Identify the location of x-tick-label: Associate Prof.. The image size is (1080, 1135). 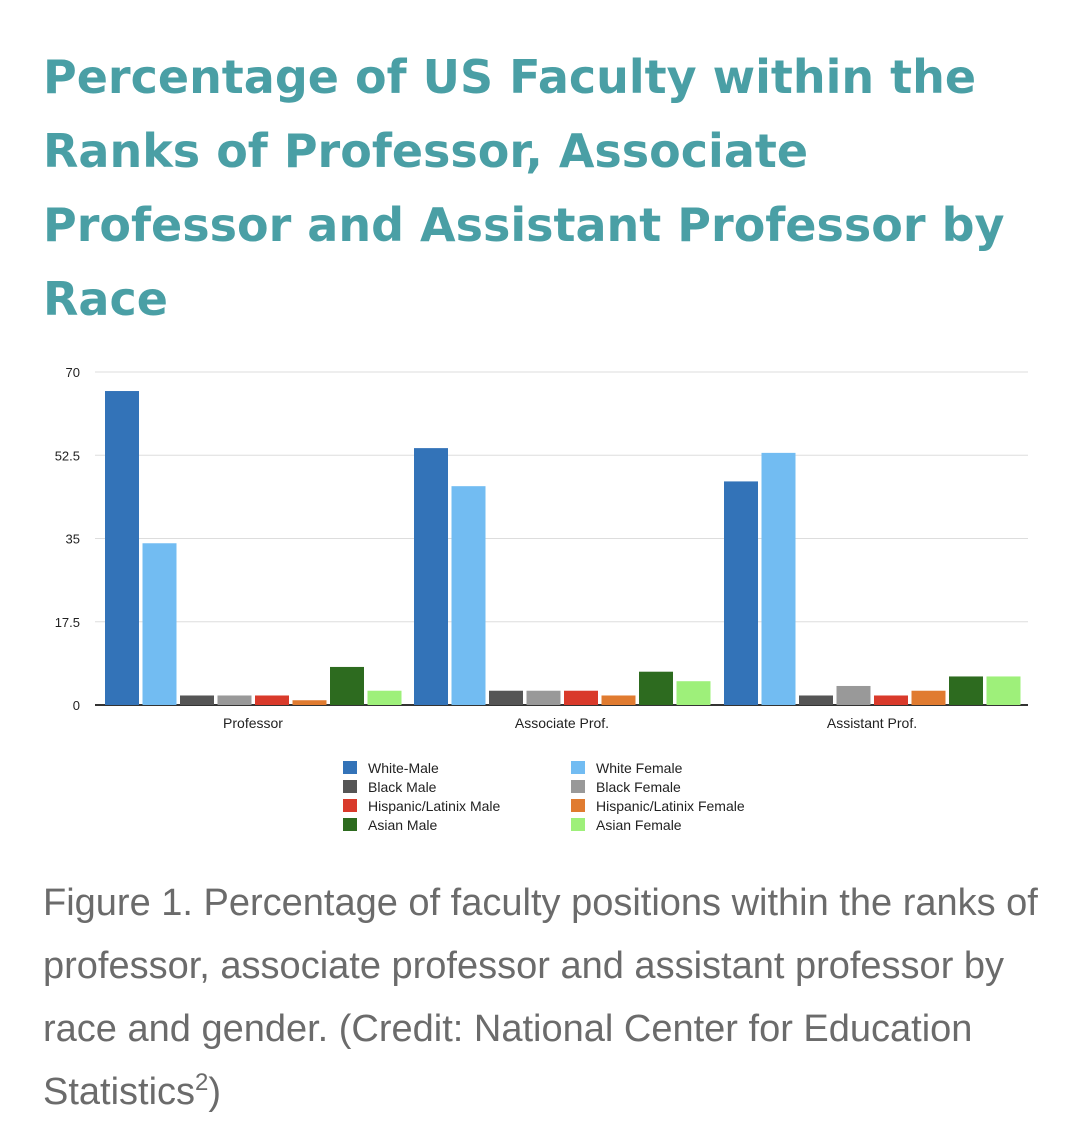
(562, 723).